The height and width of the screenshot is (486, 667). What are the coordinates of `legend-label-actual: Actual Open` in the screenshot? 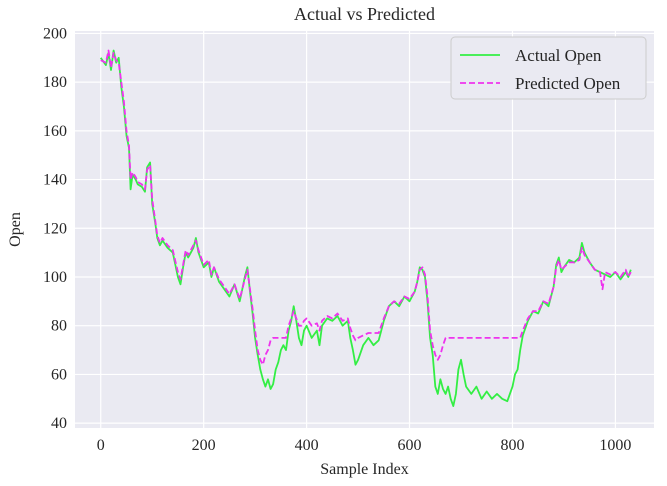 It's located at (558, 55).